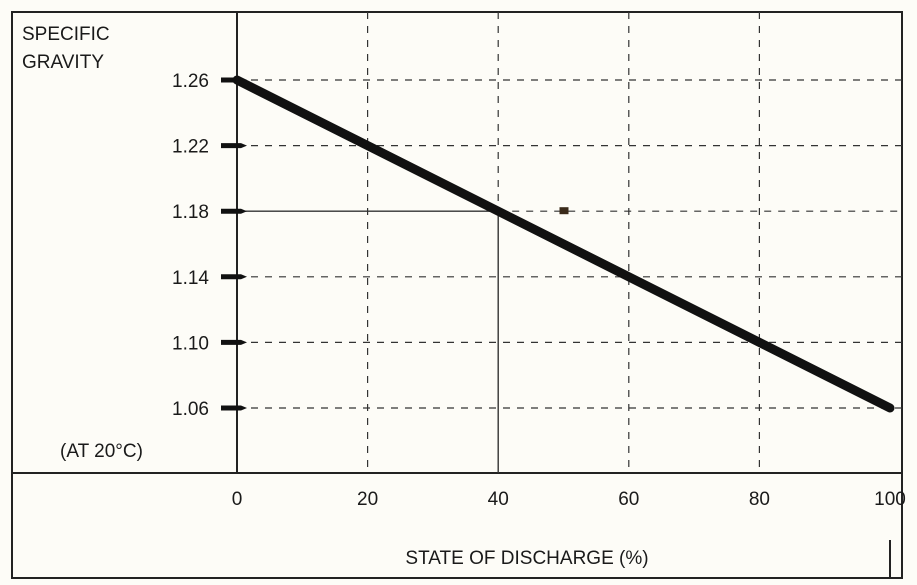  Describe the element at coordinates (890, 499) in the screenshot. I see `x-tick-label: 100` at that location.